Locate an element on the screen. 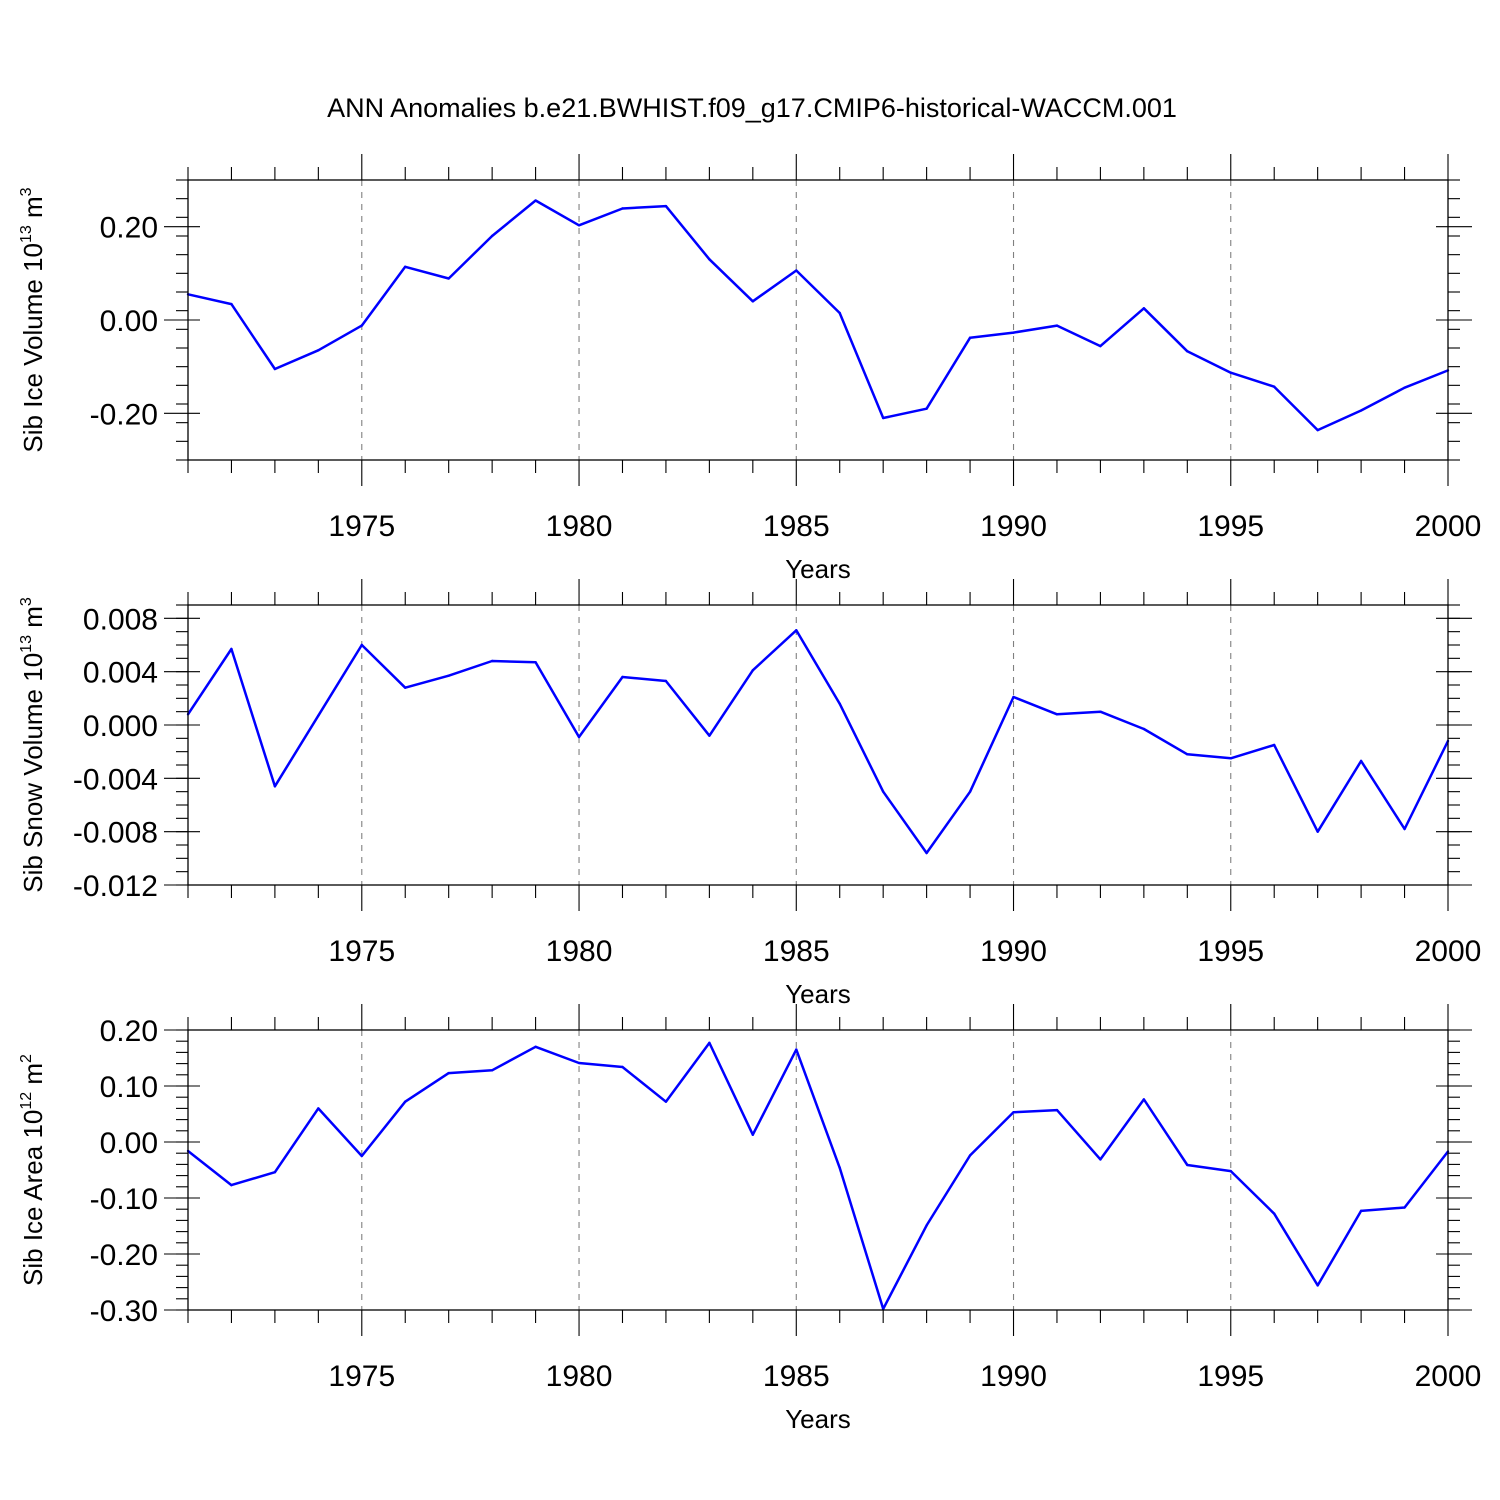  y-axis-title: Sib Ice Area 1012 m2 is located at coordinates (33, 1170).